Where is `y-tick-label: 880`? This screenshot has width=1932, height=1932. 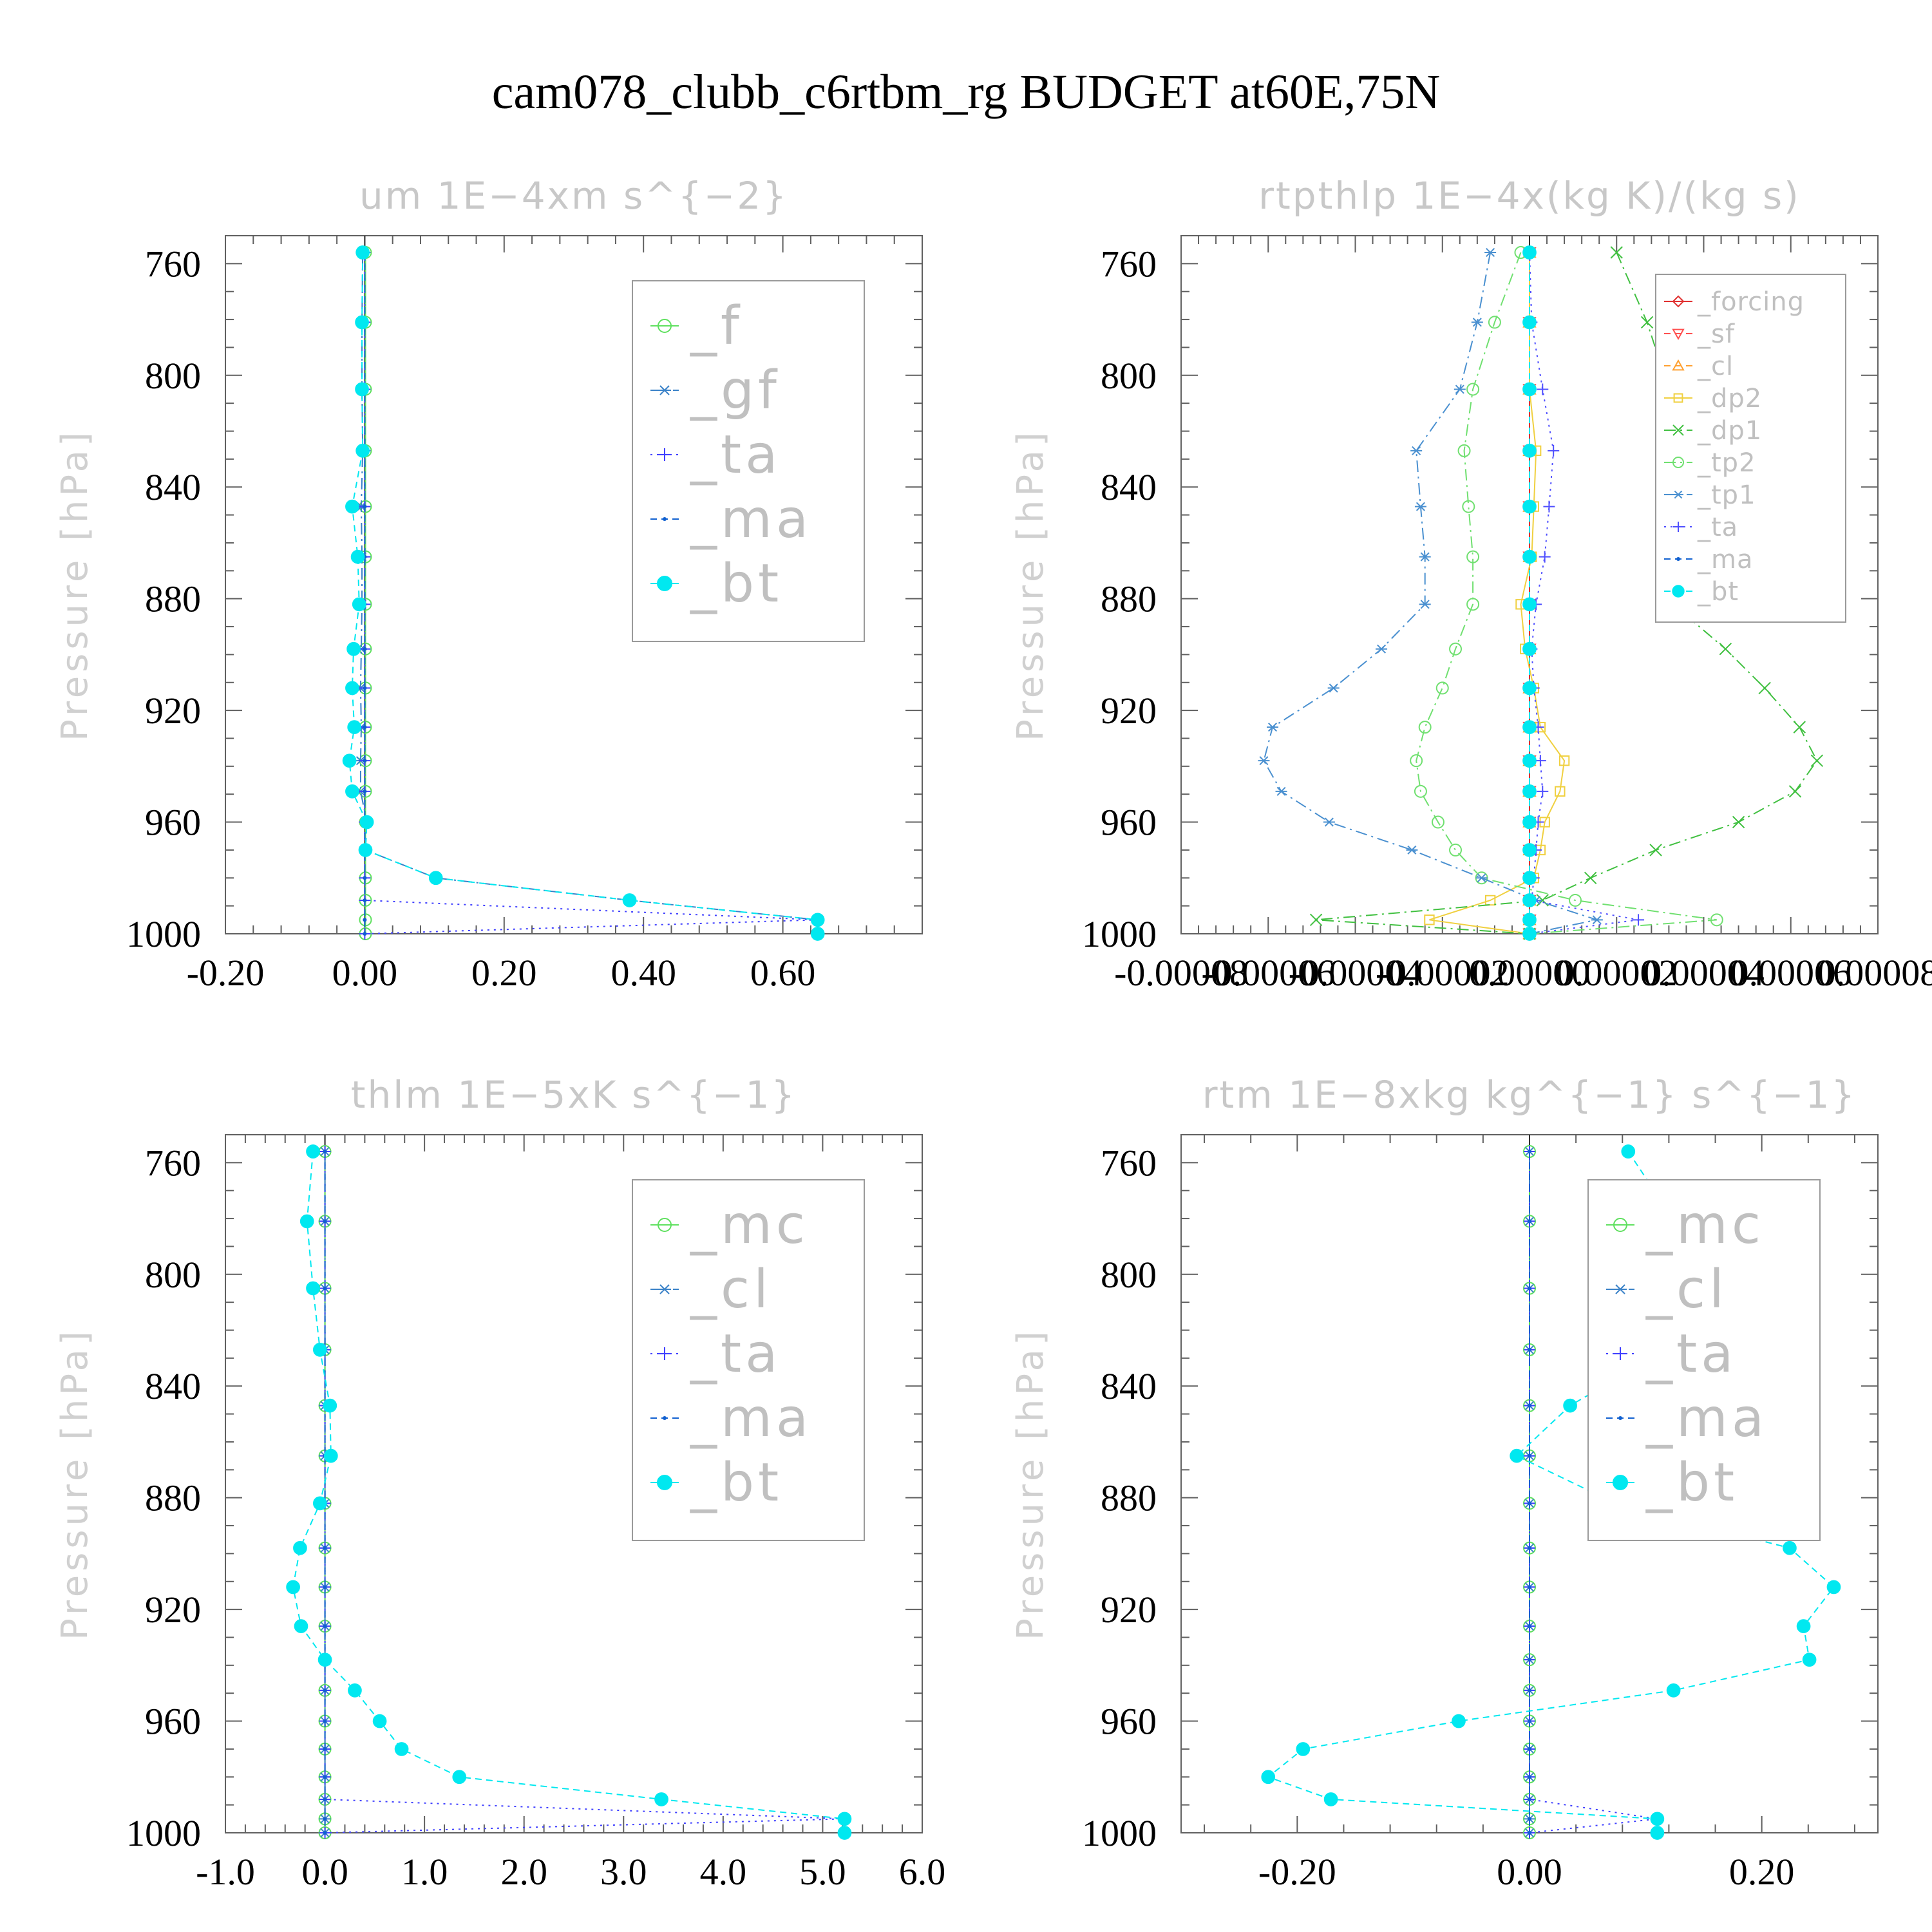
y-tick-label: 880 is located at coordinates (173, 1498).